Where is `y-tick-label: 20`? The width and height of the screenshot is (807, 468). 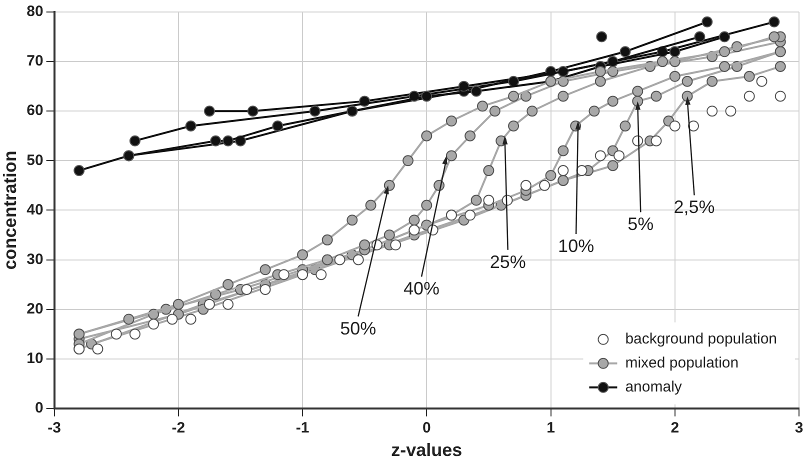 y-tick-label: 20 is located at coordinates (35, 309).